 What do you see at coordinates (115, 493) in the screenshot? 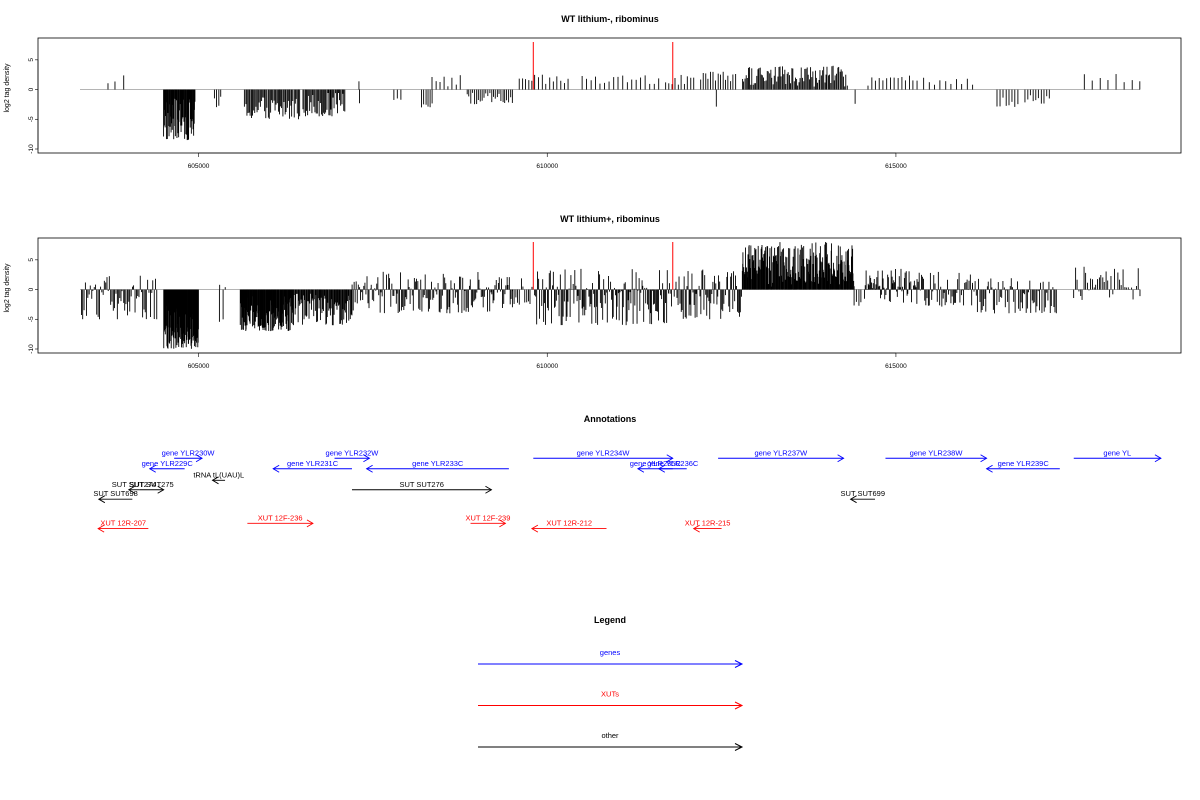
I see `feature-label: SUT SUT698` at bounding box center [115, 493].